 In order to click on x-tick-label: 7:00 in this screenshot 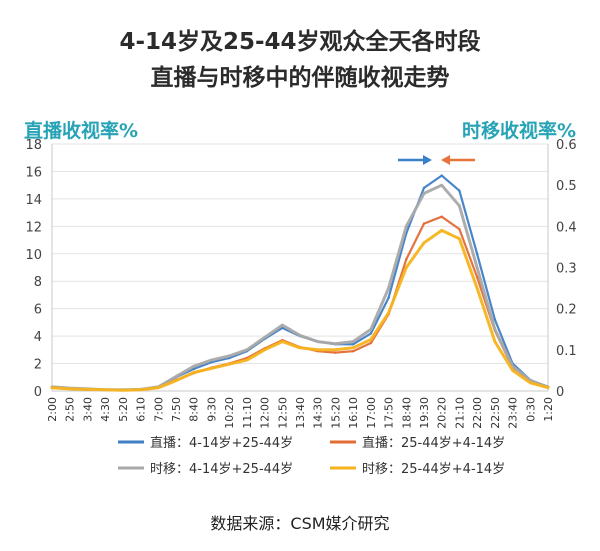, I will do `click(158, 409)`.